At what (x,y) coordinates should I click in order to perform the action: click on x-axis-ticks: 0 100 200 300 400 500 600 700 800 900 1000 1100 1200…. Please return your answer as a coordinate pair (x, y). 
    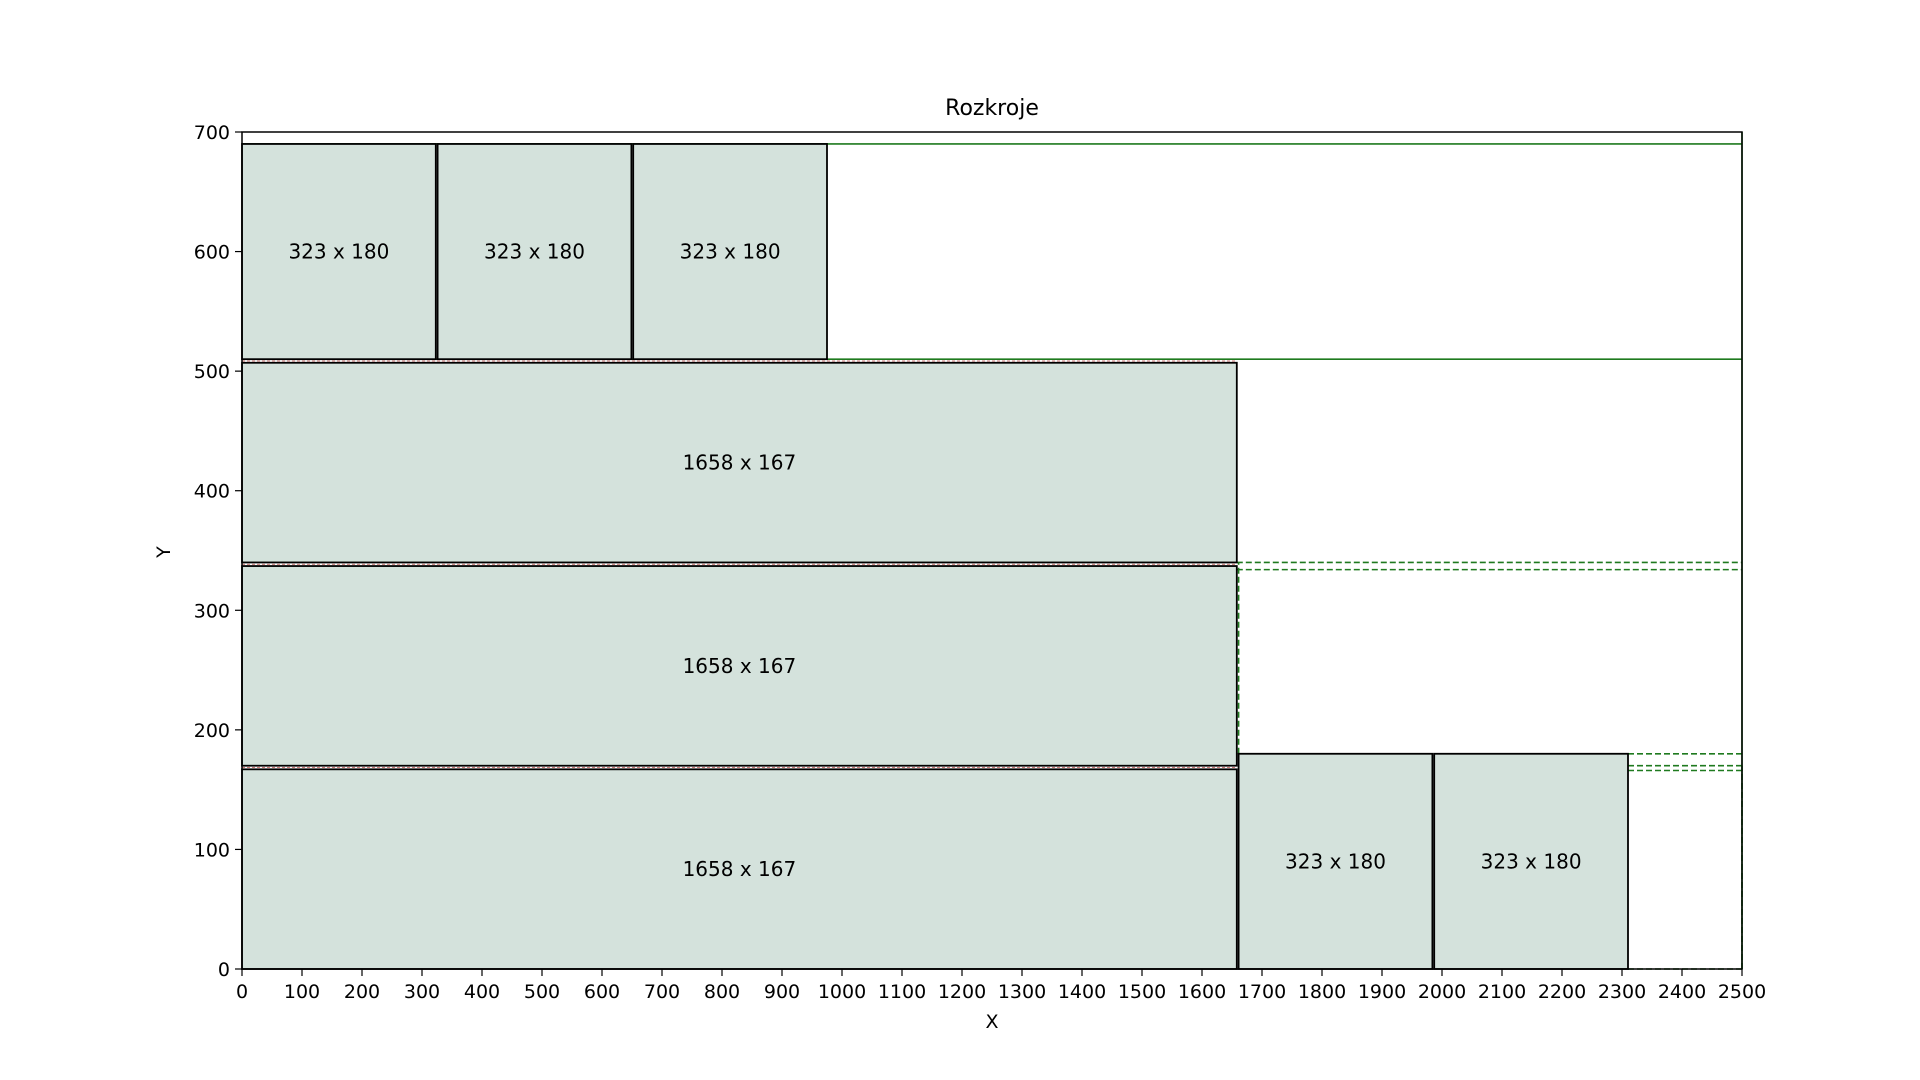
    Looking at the image, I should click on (1001, 986).